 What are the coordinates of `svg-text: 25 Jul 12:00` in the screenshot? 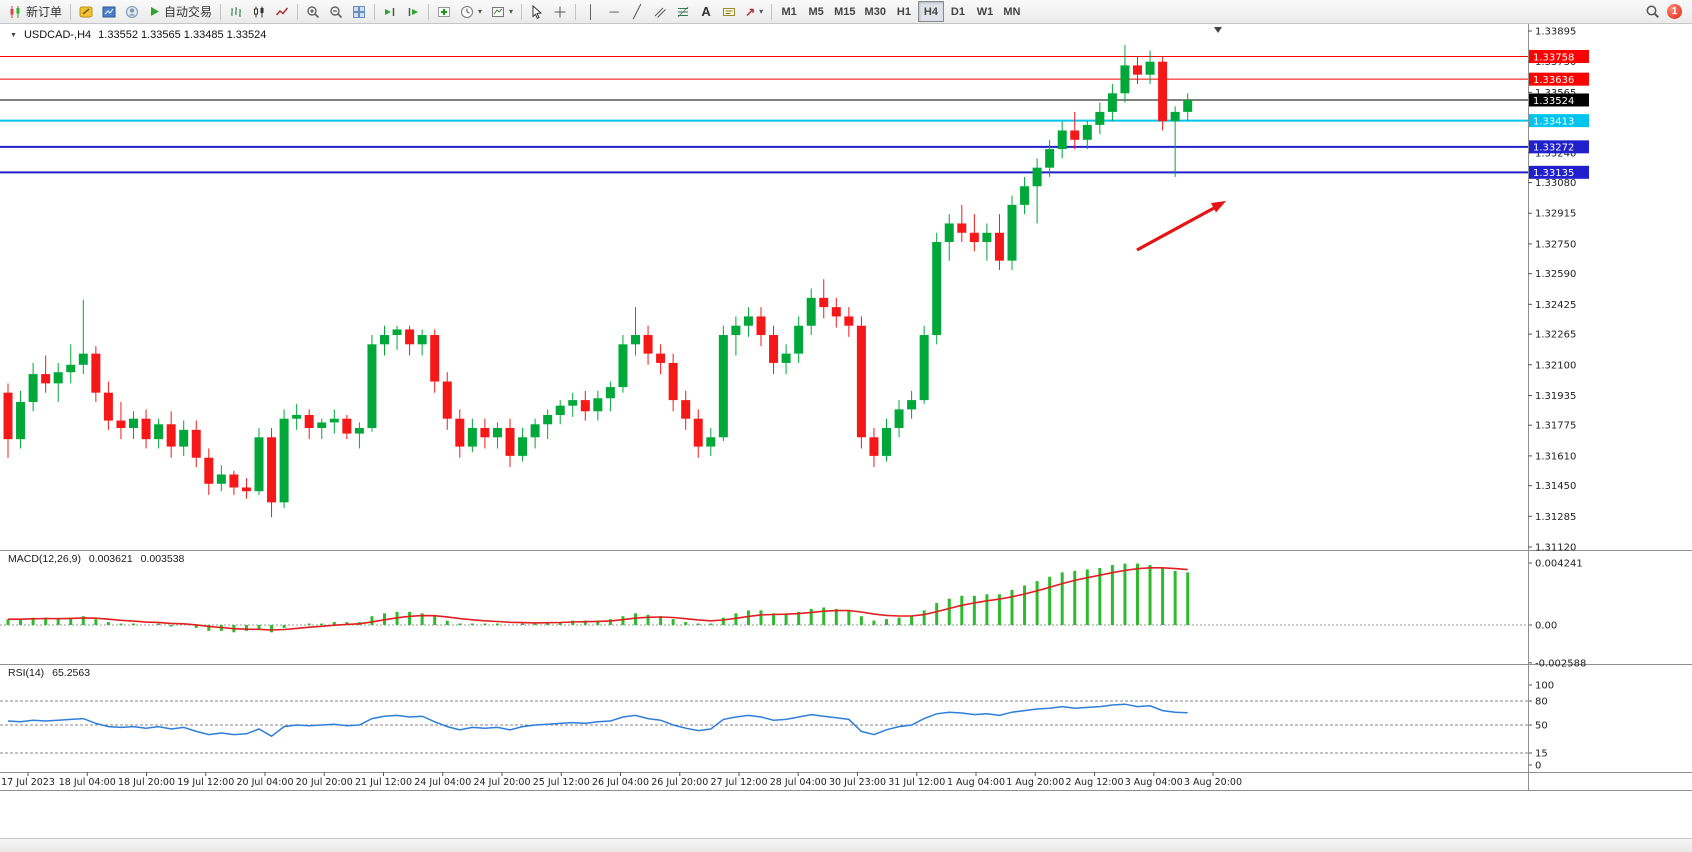 It's located at (561, 782).